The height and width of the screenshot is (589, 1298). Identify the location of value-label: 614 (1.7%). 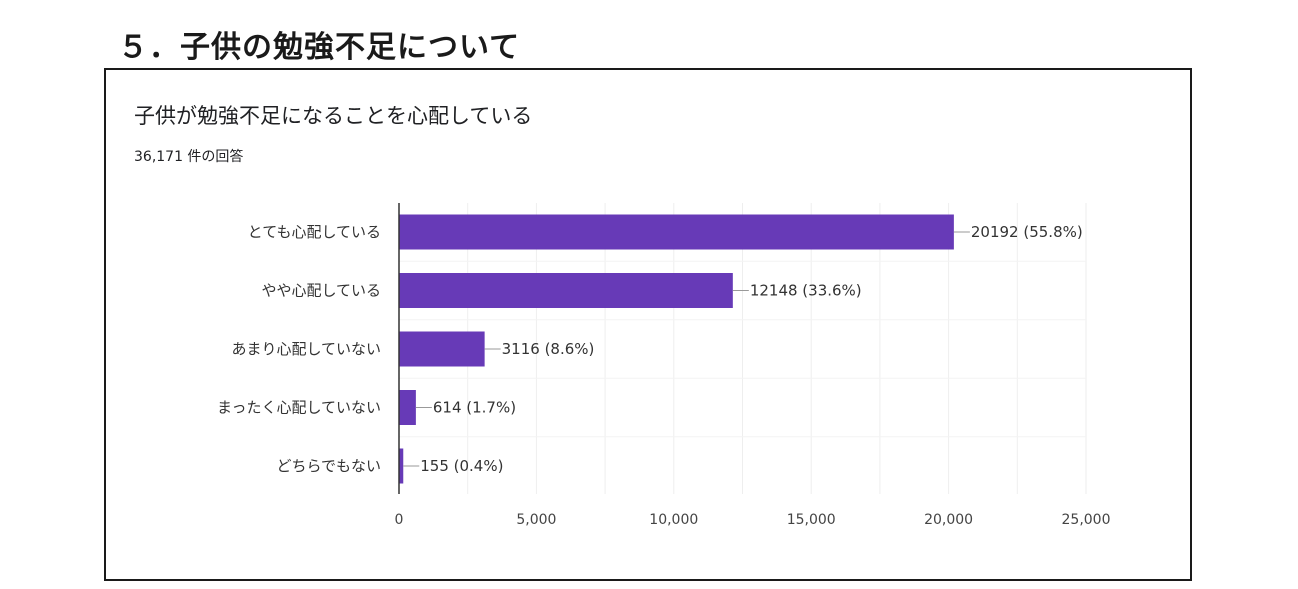
(474, 408).